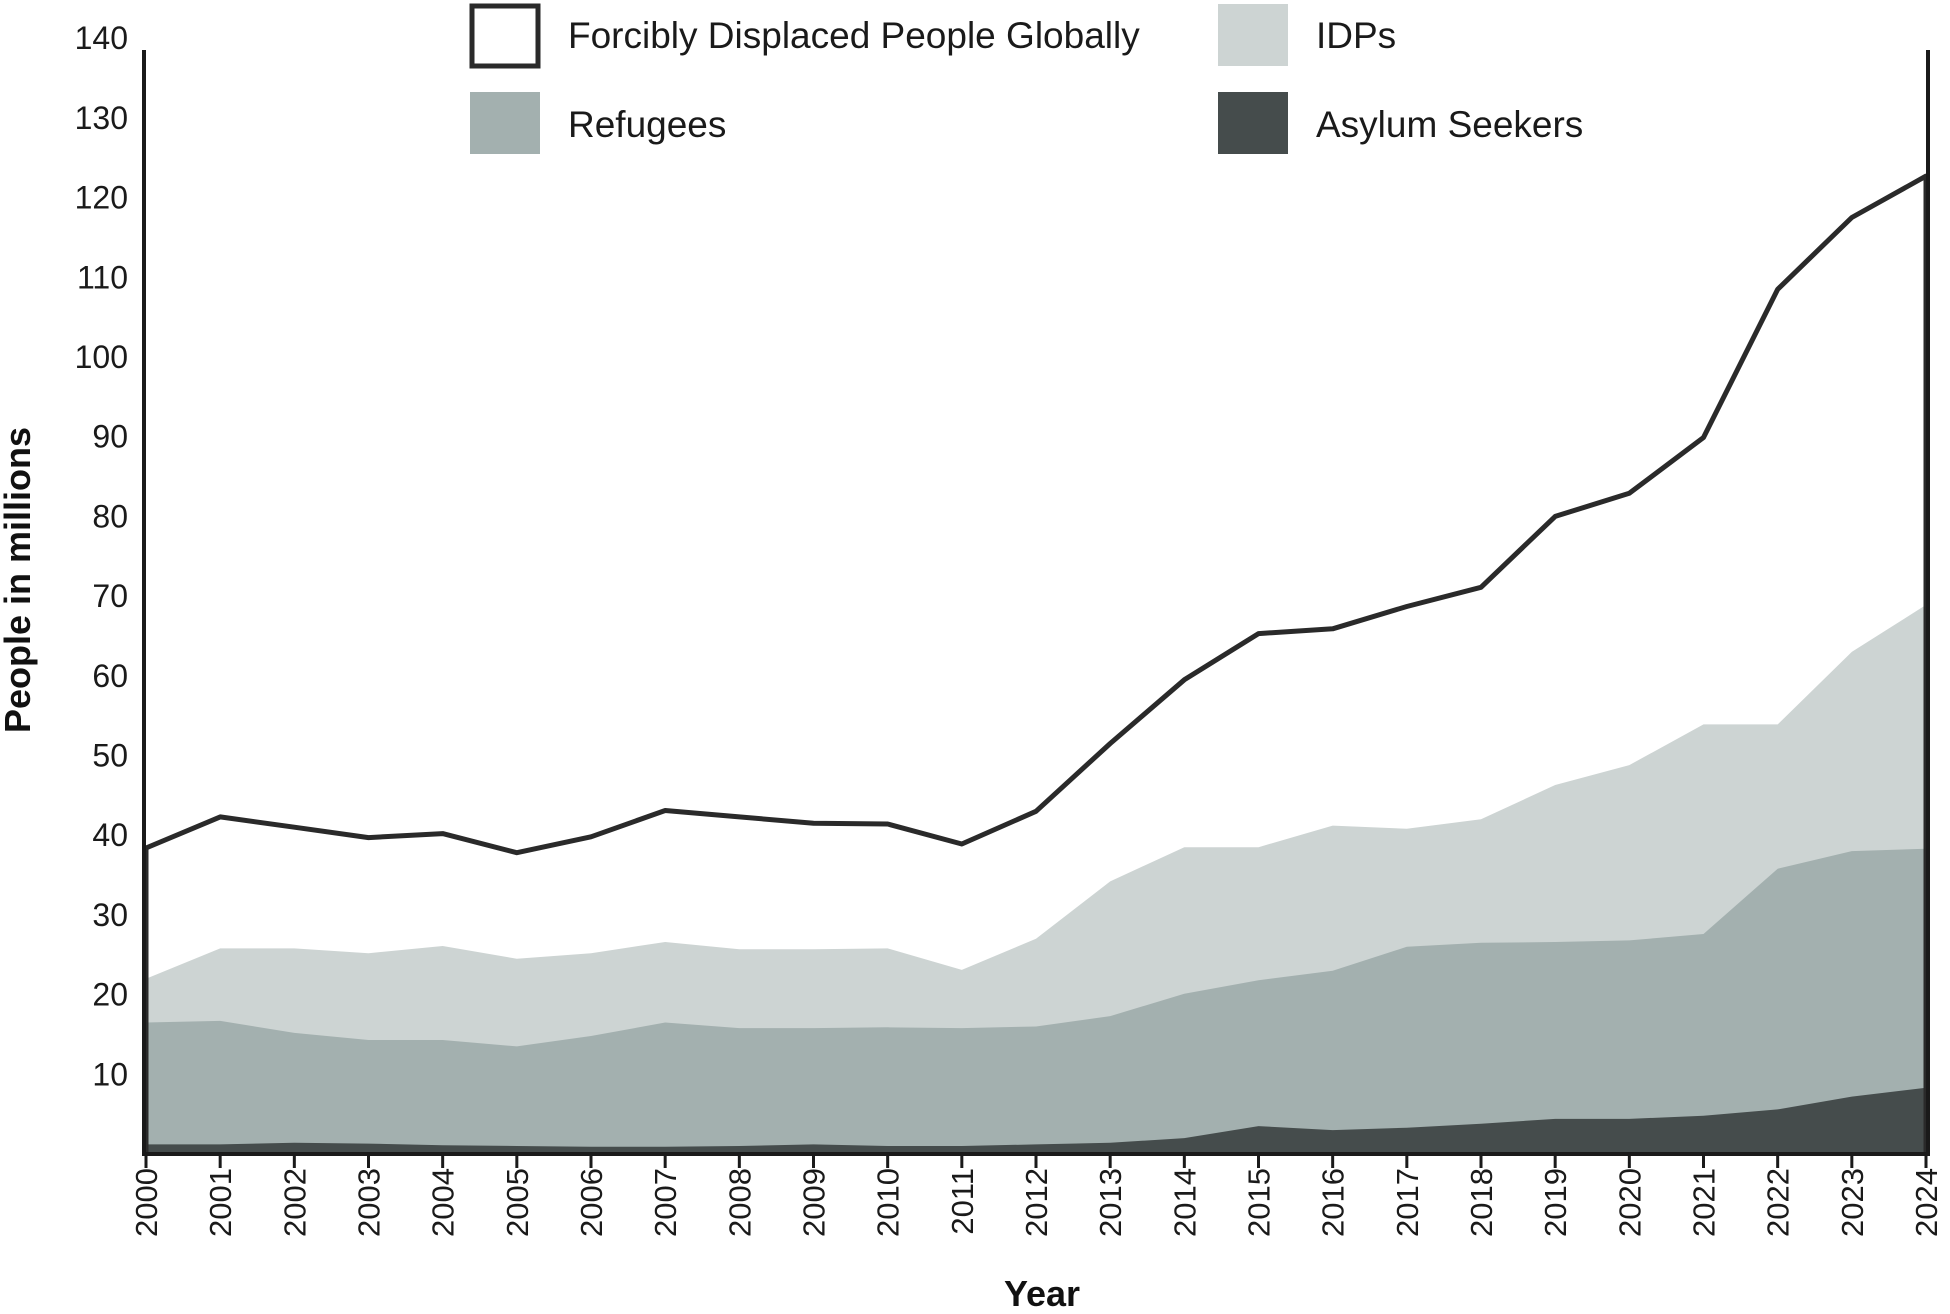 The width and height of the screenshot is (1950, 1314). Describe the element at coordinates (647, 124) in the screenshot. I see `legend-label: Refugees` at that location.